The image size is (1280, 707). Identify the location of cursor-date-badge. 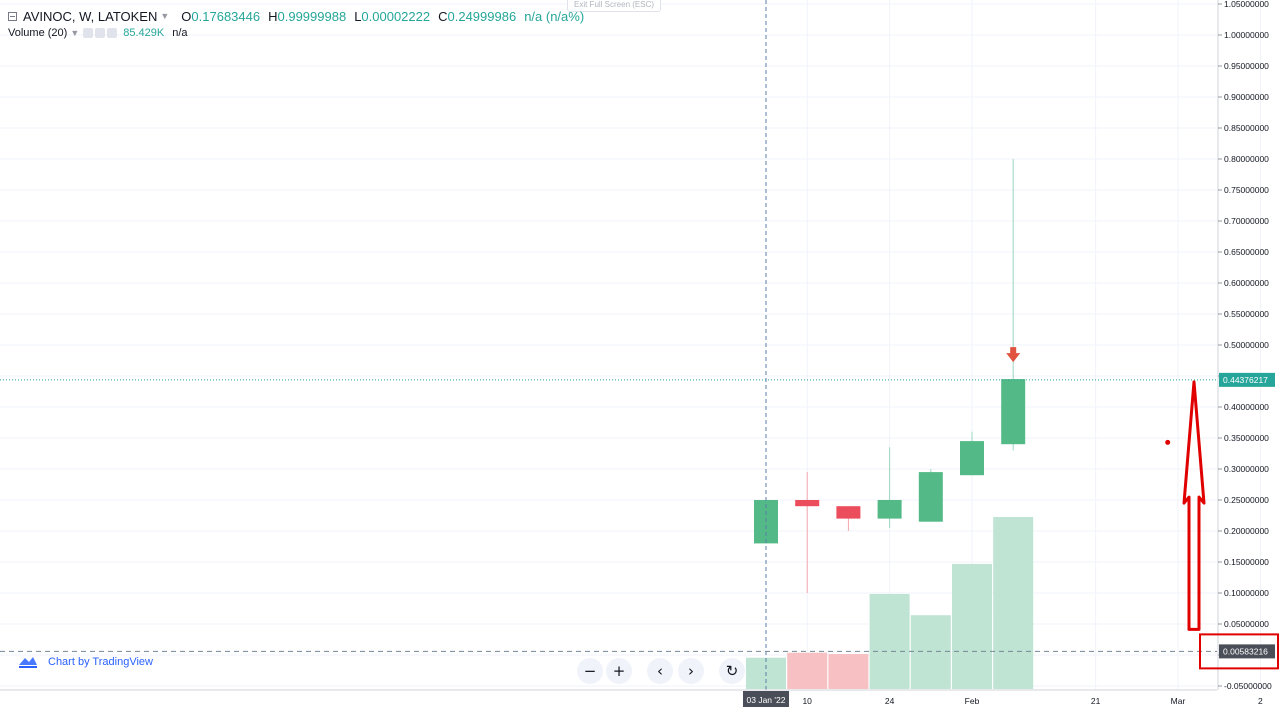
(766, 699).